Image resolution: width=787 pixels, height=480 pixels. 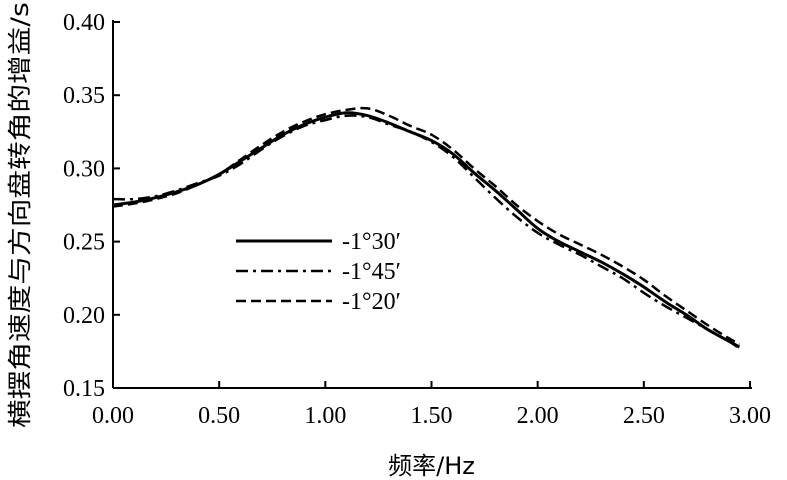 What do you see at coordinates (644, 416) in the screenshot?
I see `x-tick-label: 2.50` at bounding box center [644, 416].